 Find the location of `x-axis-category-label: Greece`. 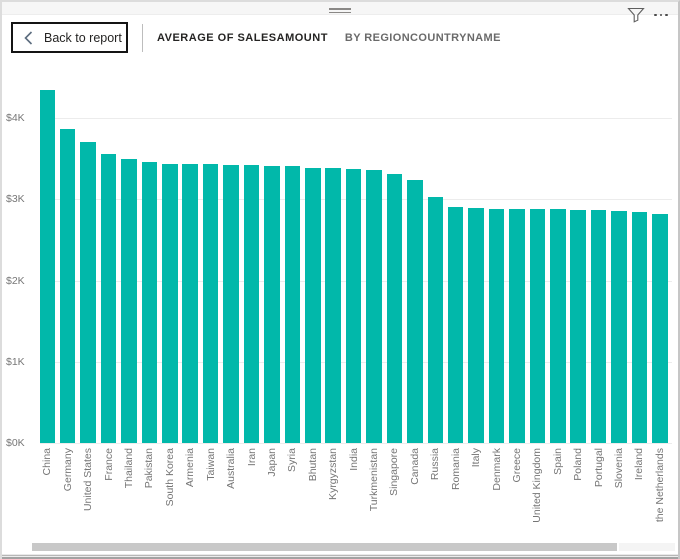

x-axis-category-label: Greece is located at coordinates (516, 465).